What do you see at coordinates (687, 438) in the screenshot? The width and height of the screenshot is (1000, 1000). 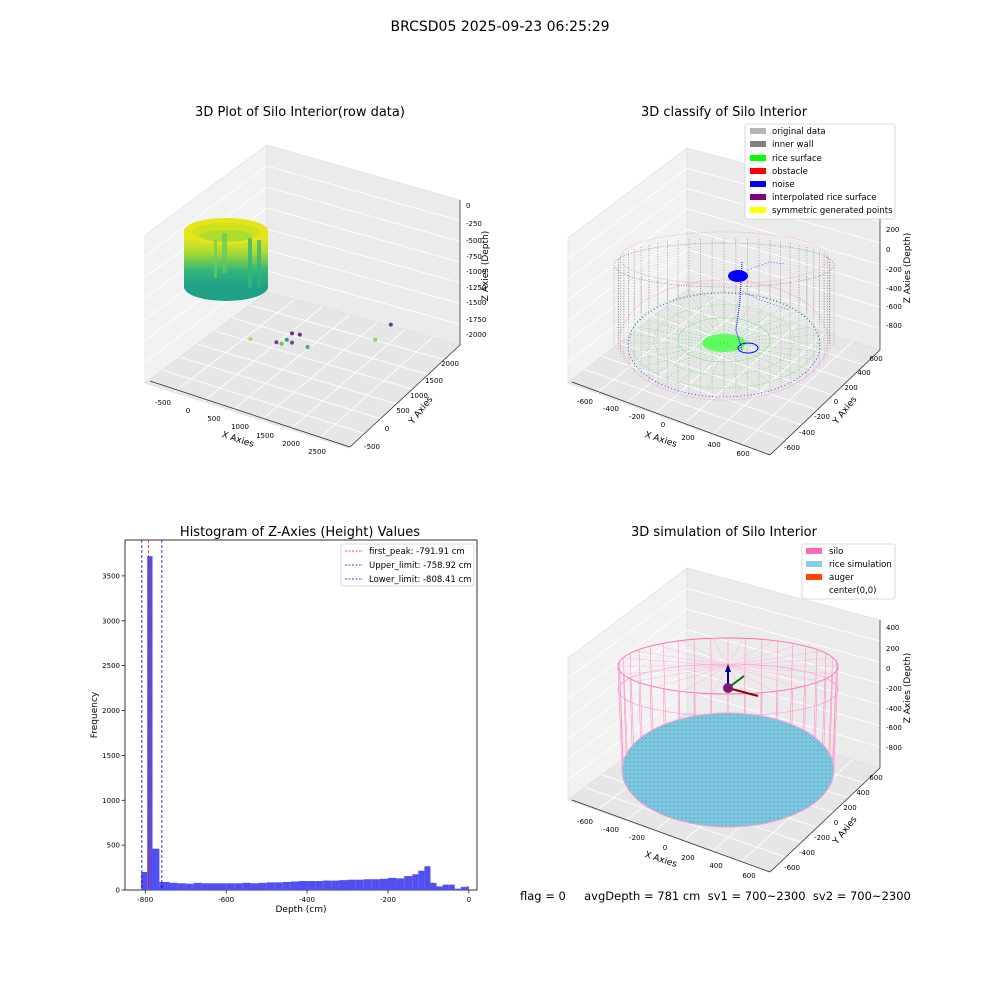 I see `panel2-x-tick: 200` at bounding box center [687, 438].